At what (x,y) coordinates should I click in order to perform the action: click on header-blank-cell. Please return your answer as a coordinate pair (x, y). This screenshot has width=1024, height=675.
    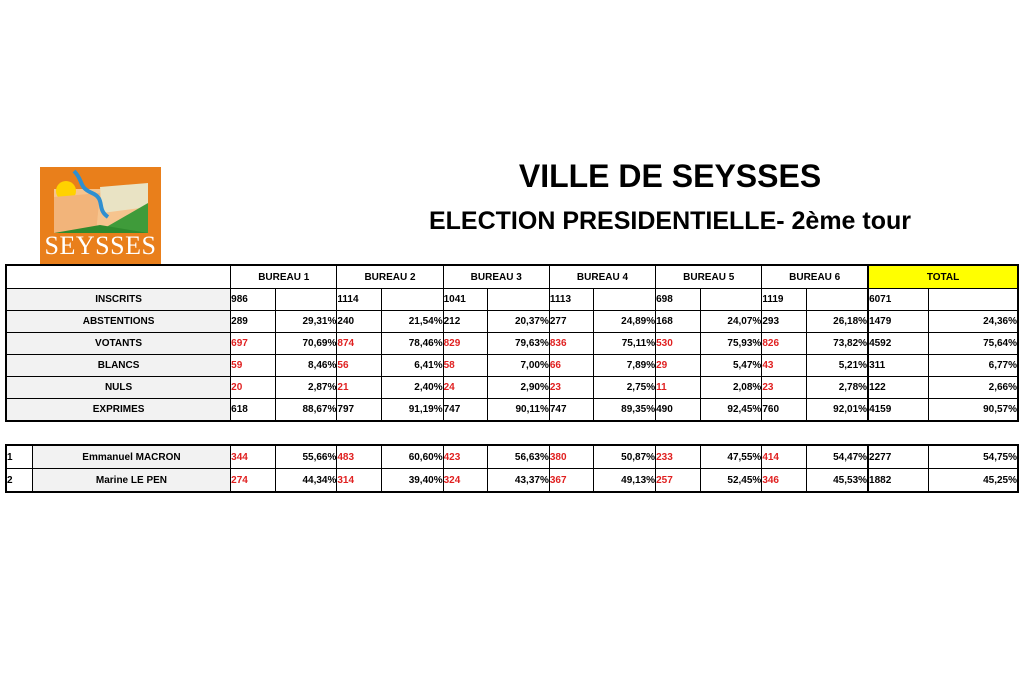
    Looking at the image, I should click on (119, 277).